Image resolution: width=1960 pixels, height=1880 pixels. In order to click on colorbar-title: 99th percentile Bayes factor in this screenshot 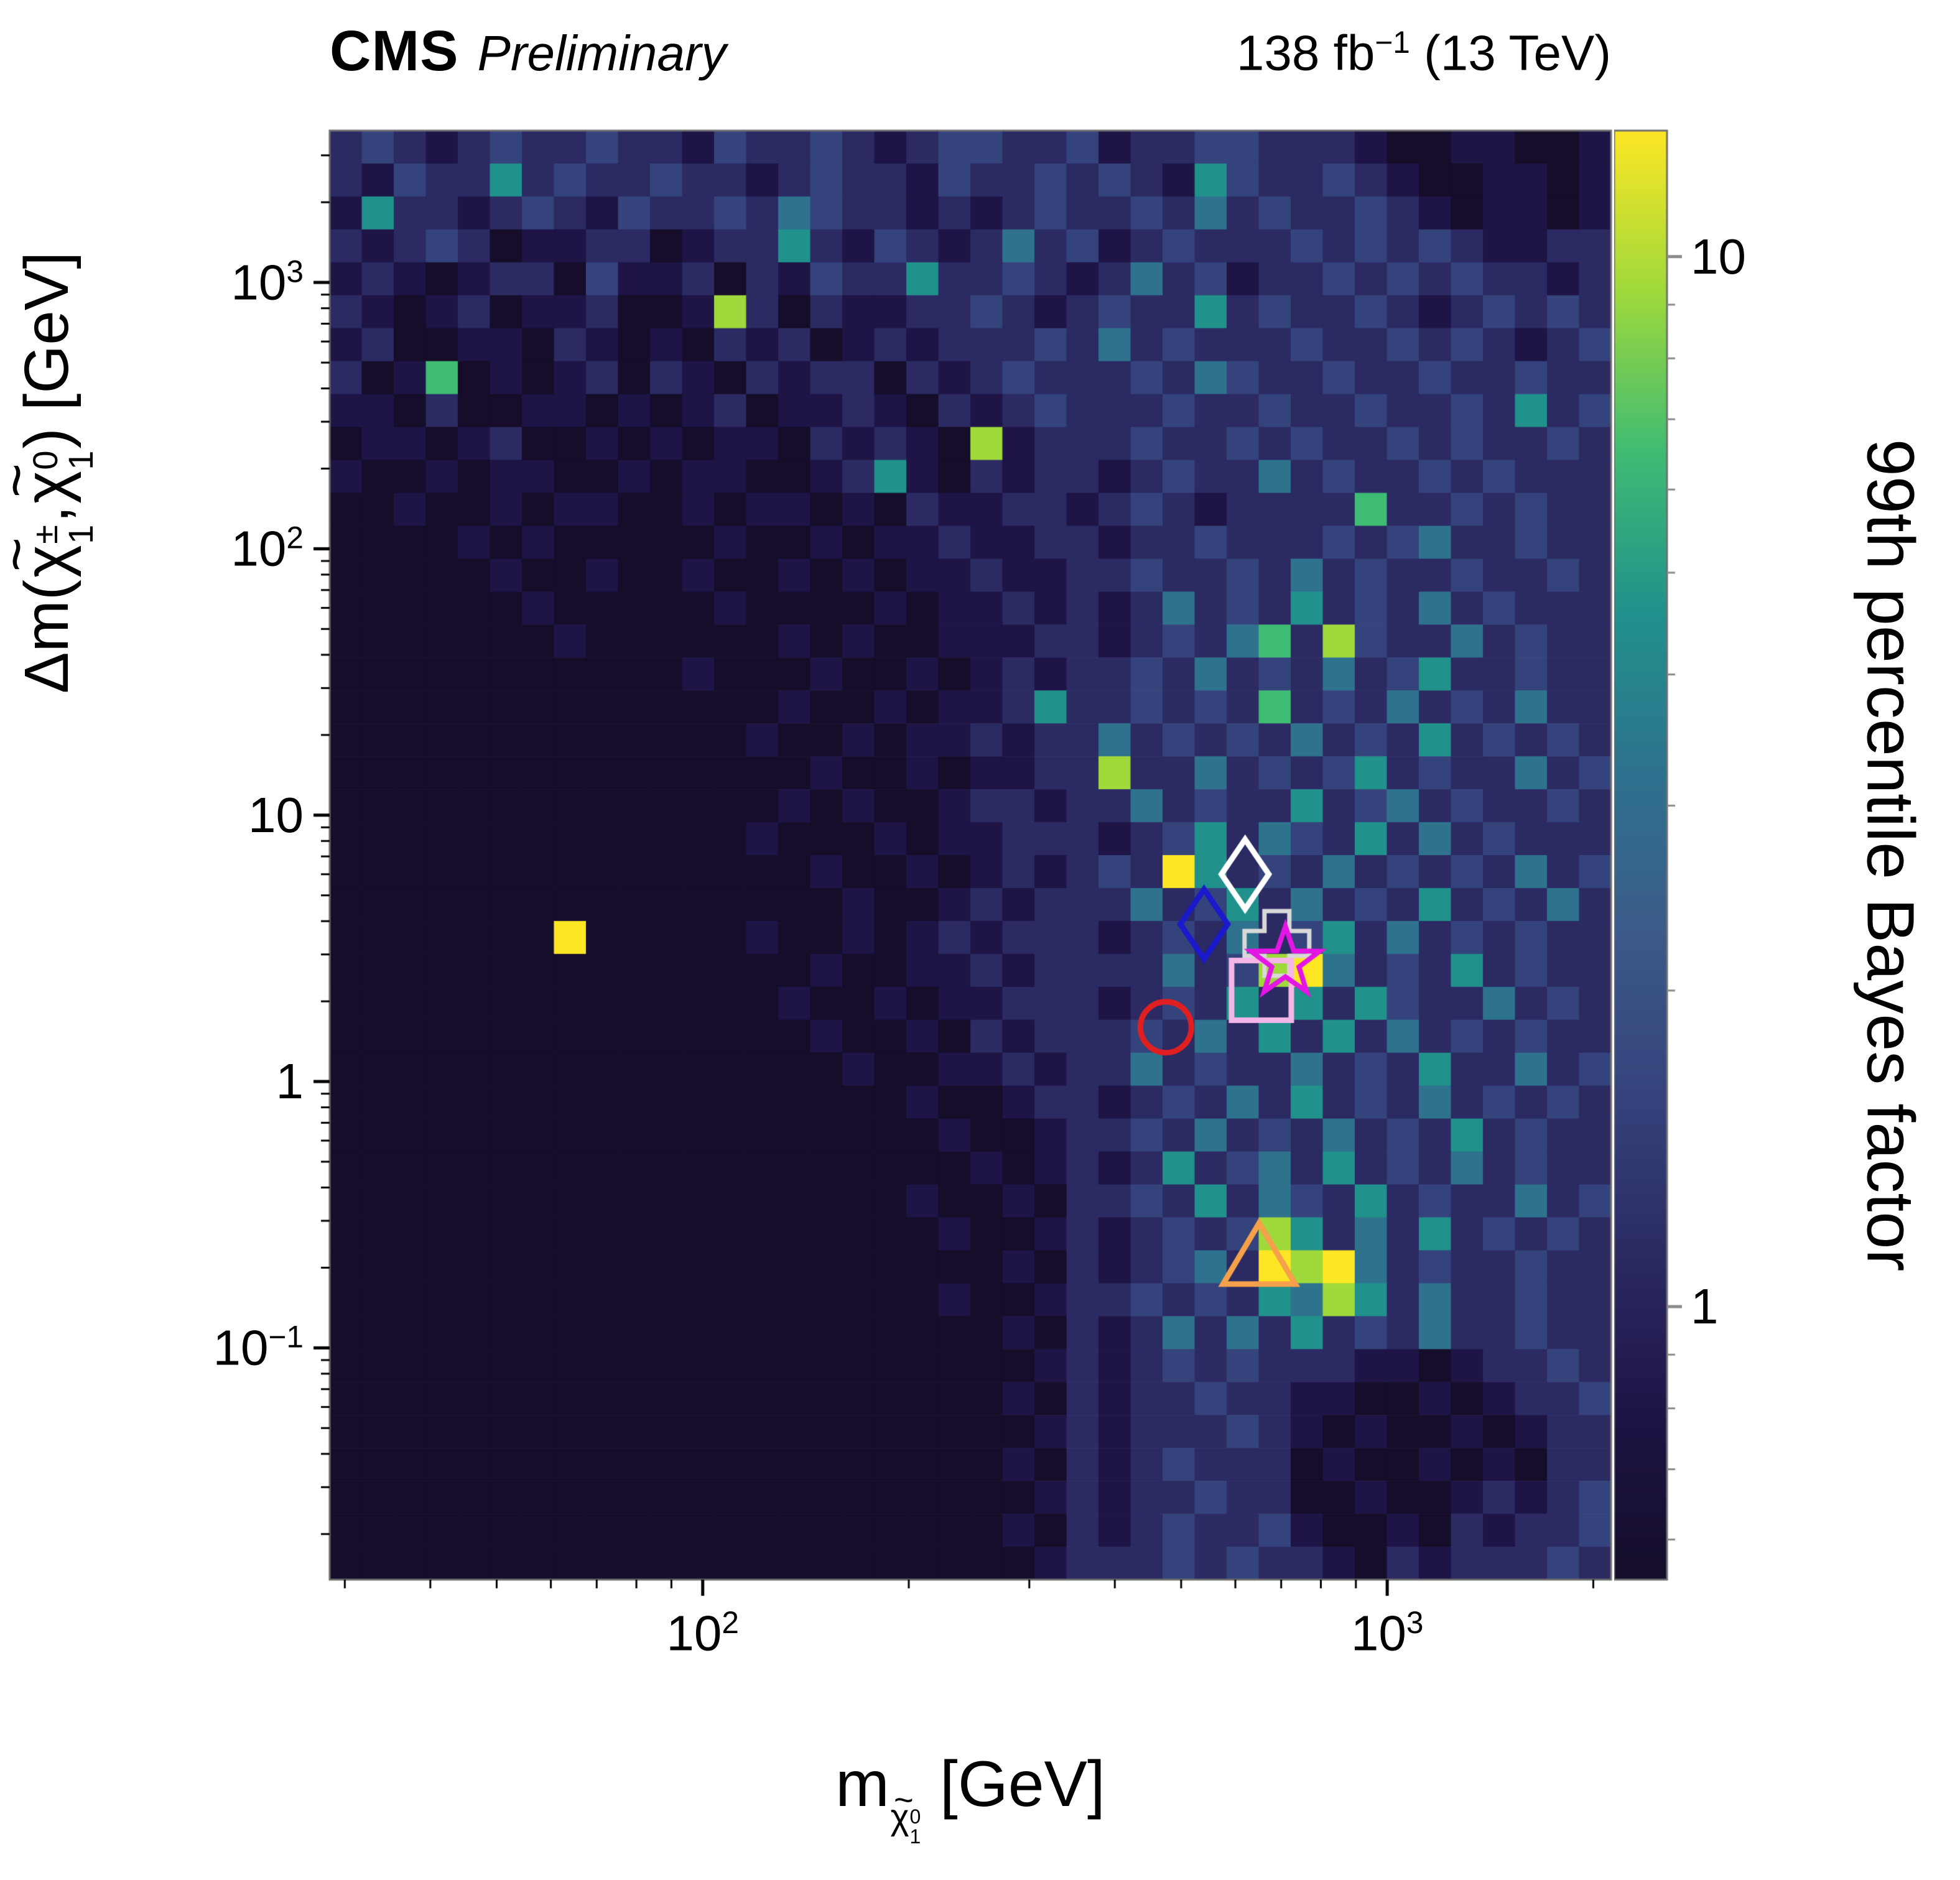, I will do `click(1891, 855)`.